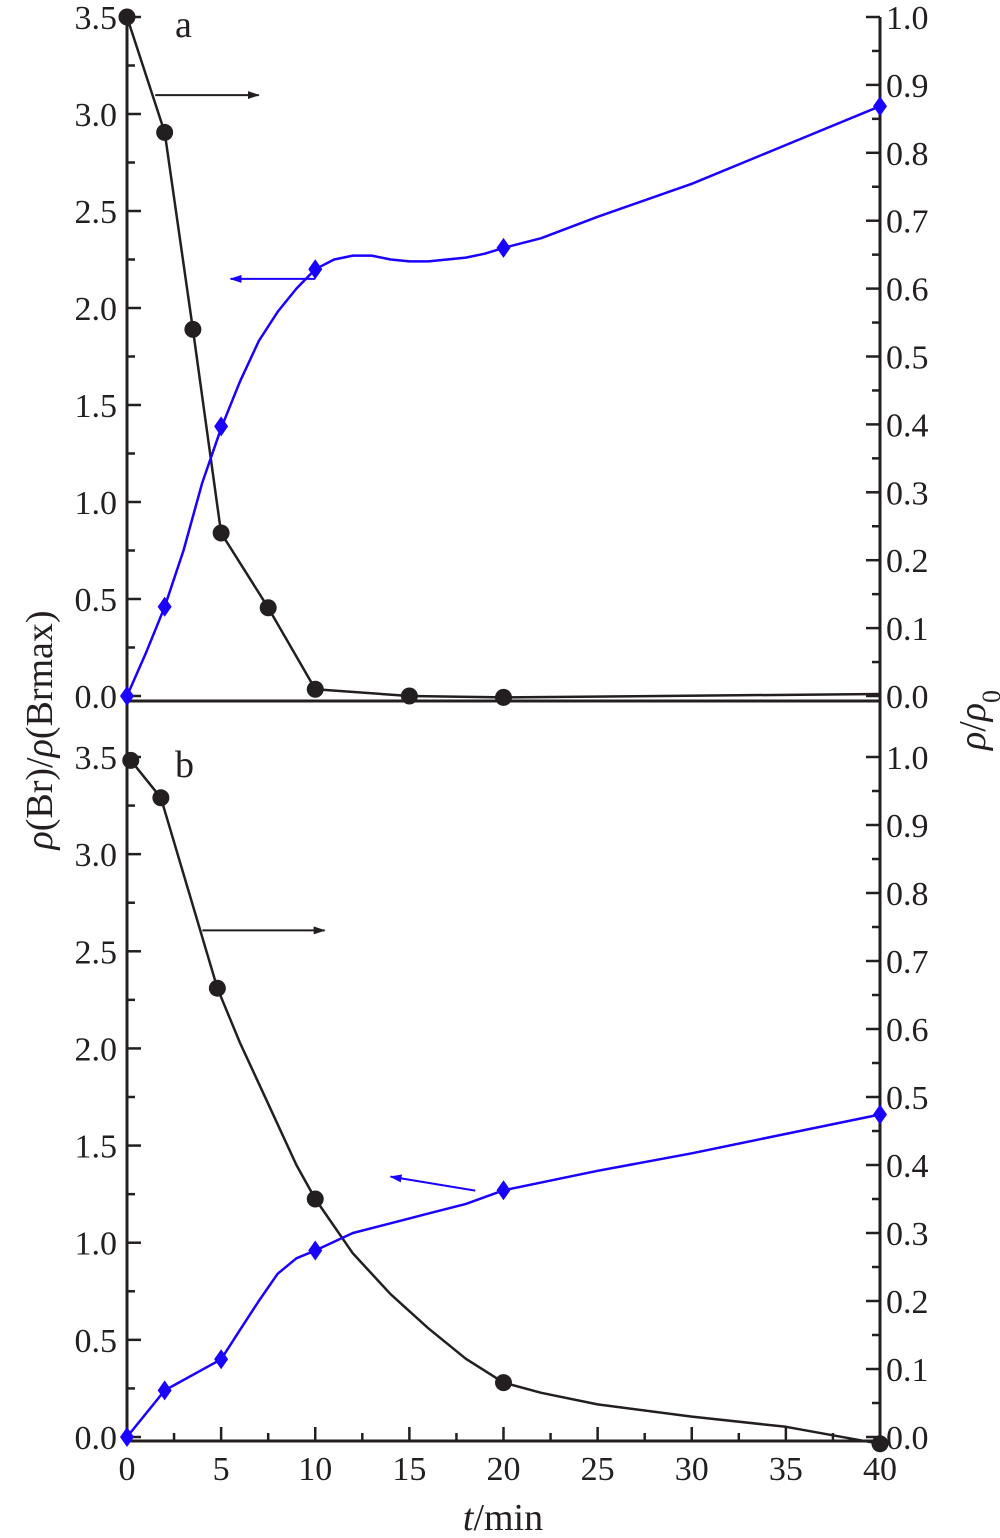 Image resolution: width=1000 pixels, height=1538 pixels. I want to click on x-tick-label: 15, so click(409, 1469).